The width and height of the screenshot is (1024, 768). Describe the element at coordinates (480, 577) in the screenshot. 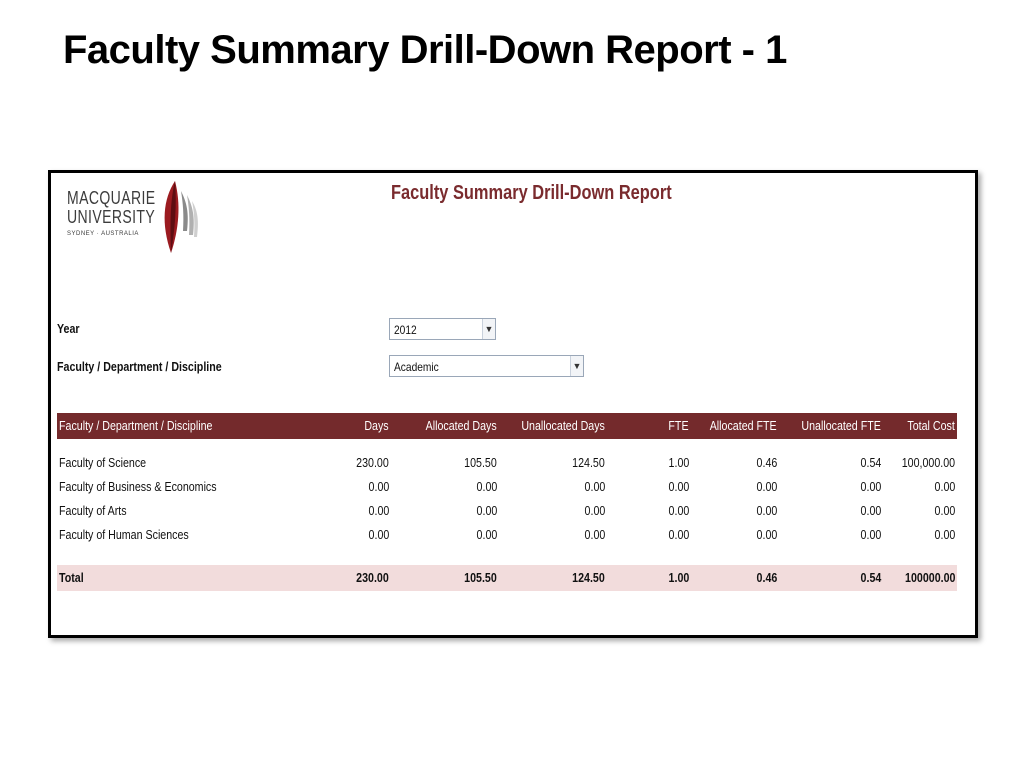

I see `total-allocated-days: 105.50` at that location.